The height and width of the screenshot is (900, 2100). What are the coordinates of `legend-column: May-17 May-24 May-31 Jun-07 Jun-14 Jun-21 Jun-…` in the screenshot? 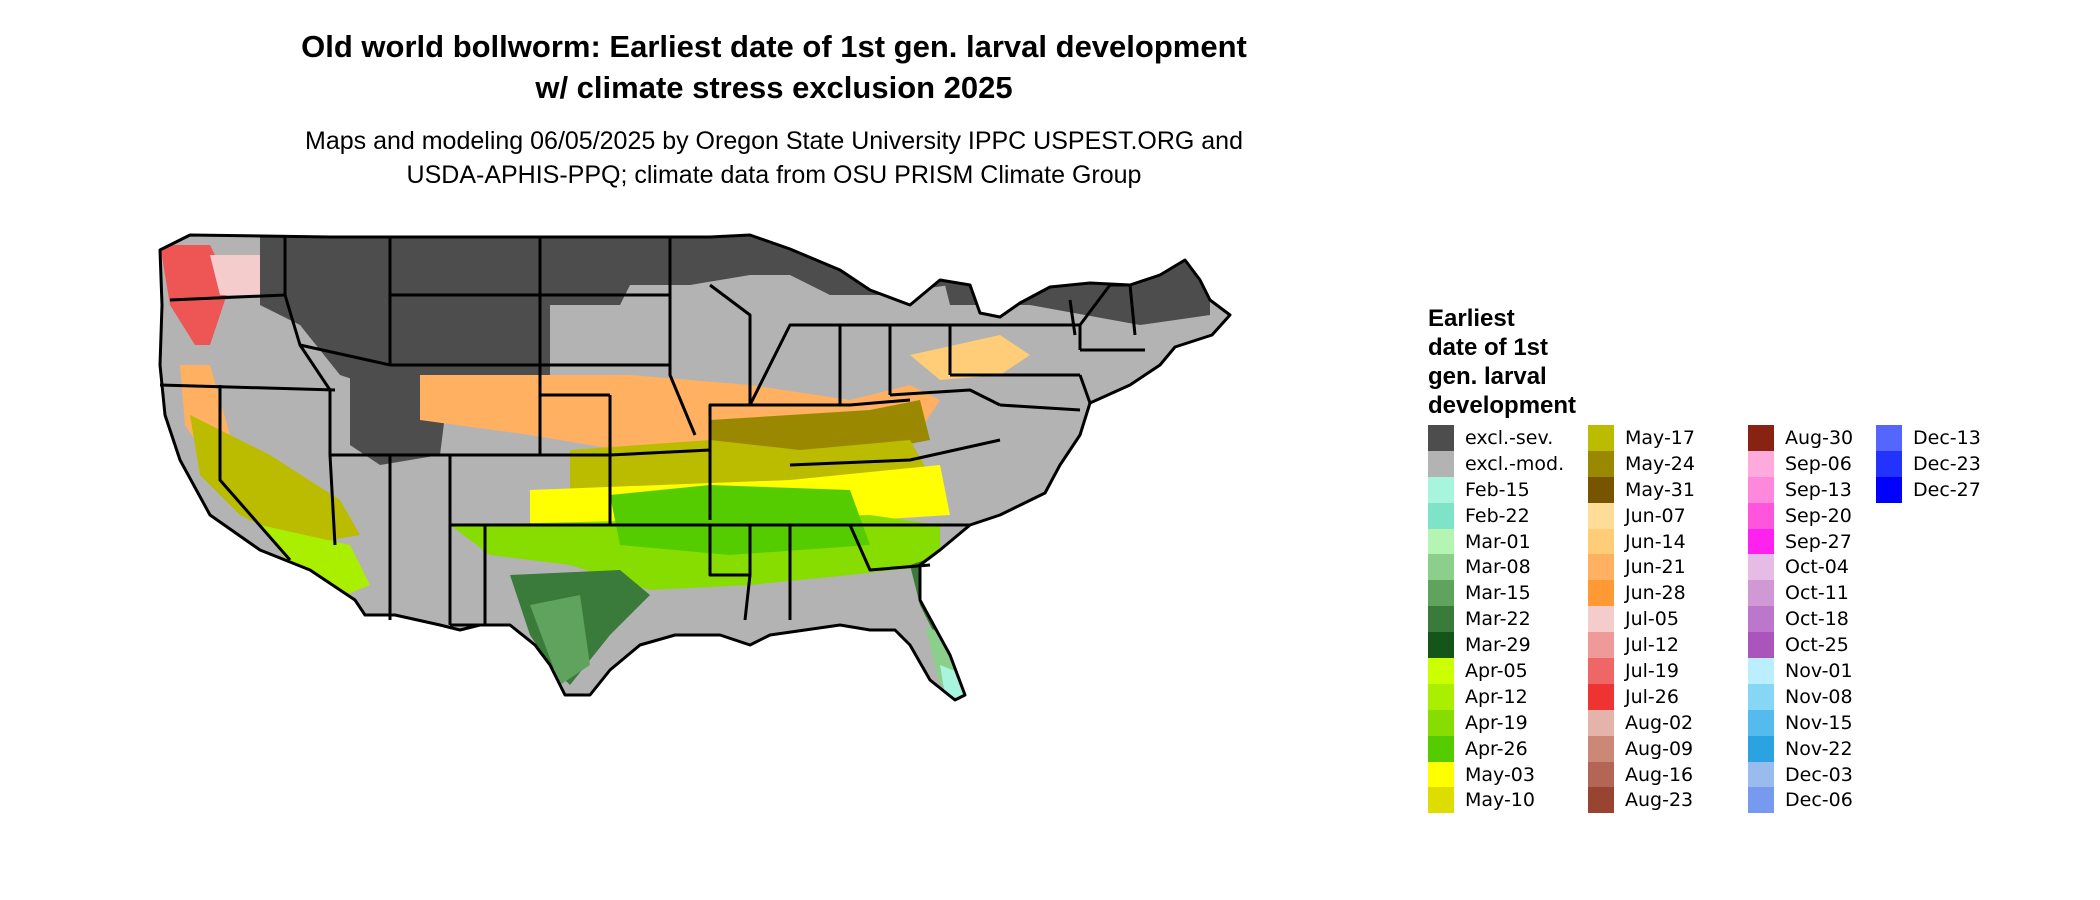 It's located at (1641, 619).